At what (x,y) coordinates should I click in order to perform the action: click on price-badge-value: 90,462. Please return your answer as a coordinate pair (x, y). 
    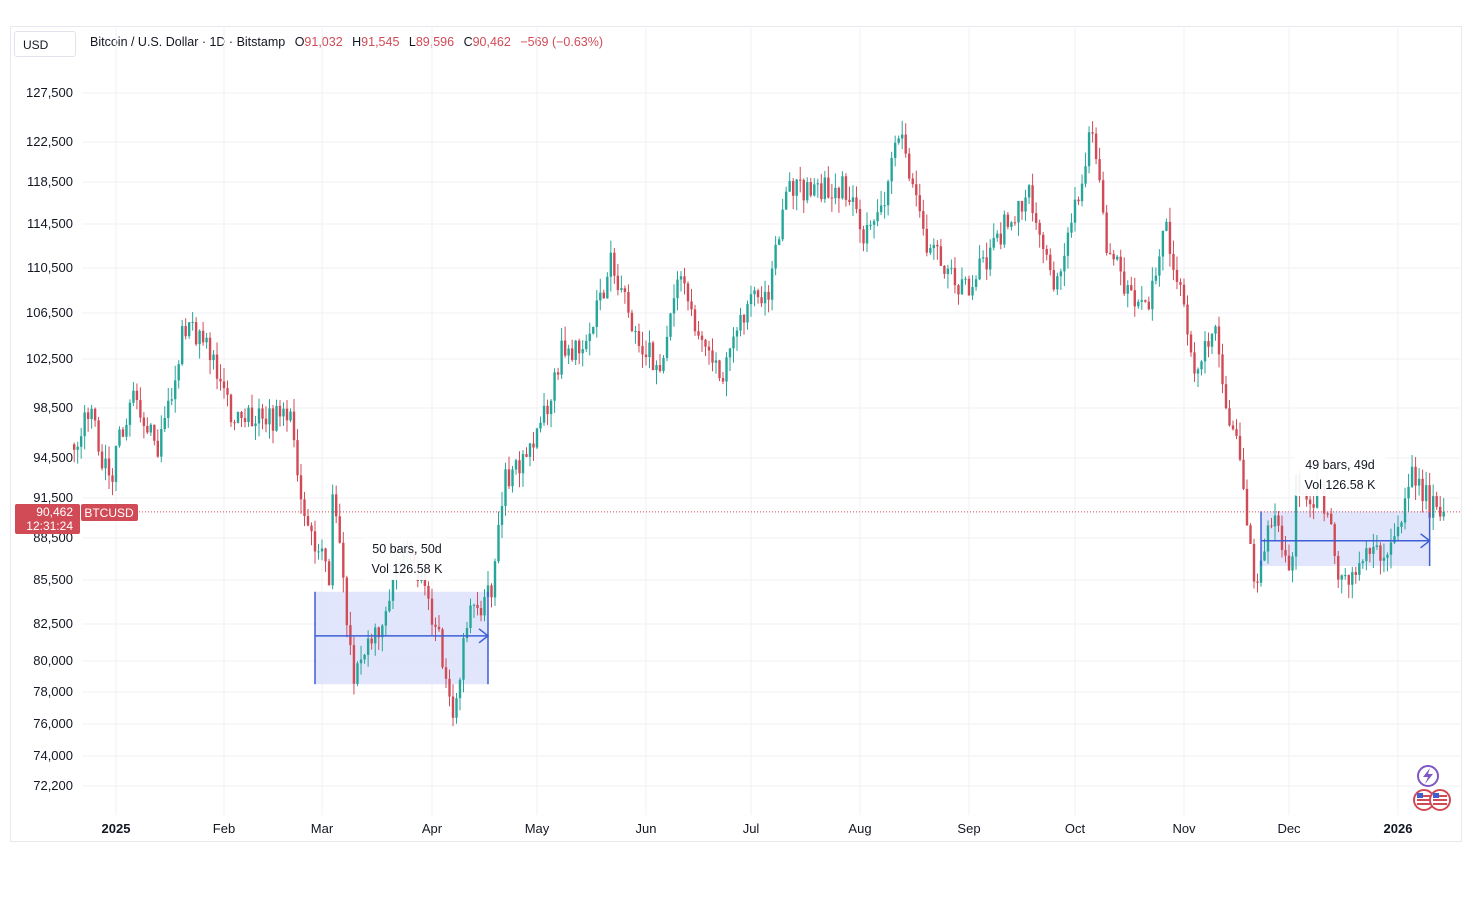
    Looking at the image, I should click on (54, 512).